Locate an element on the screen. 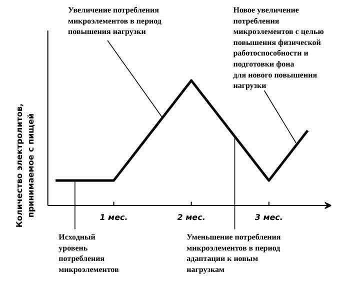 This screenshot has width=339, height=289. annotation: Уменьшение потребления микроэлементов в период адаптации к новым нагрузкам is located at coordinates (234, 253).